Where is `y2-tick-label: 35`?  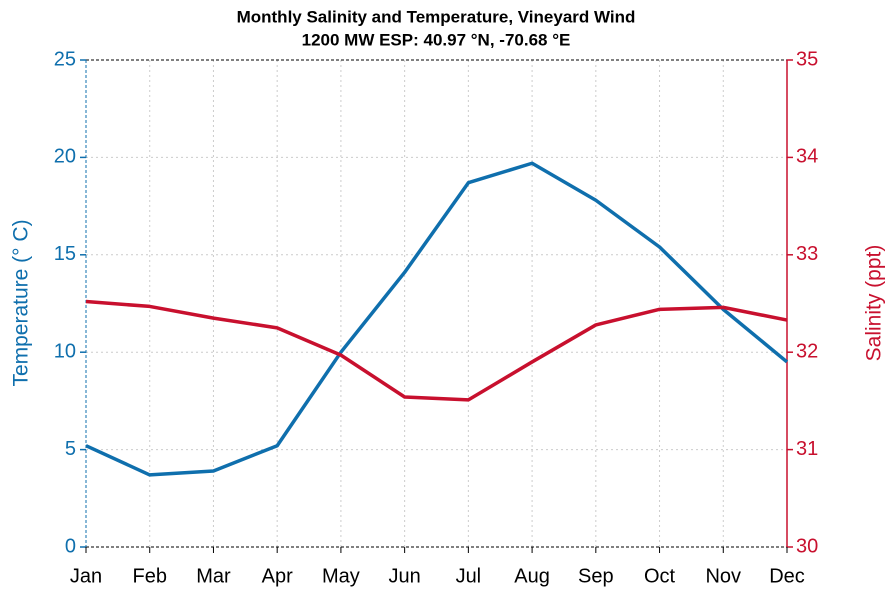 y2-tick-label: 35 is located at coordinates (807, 59).